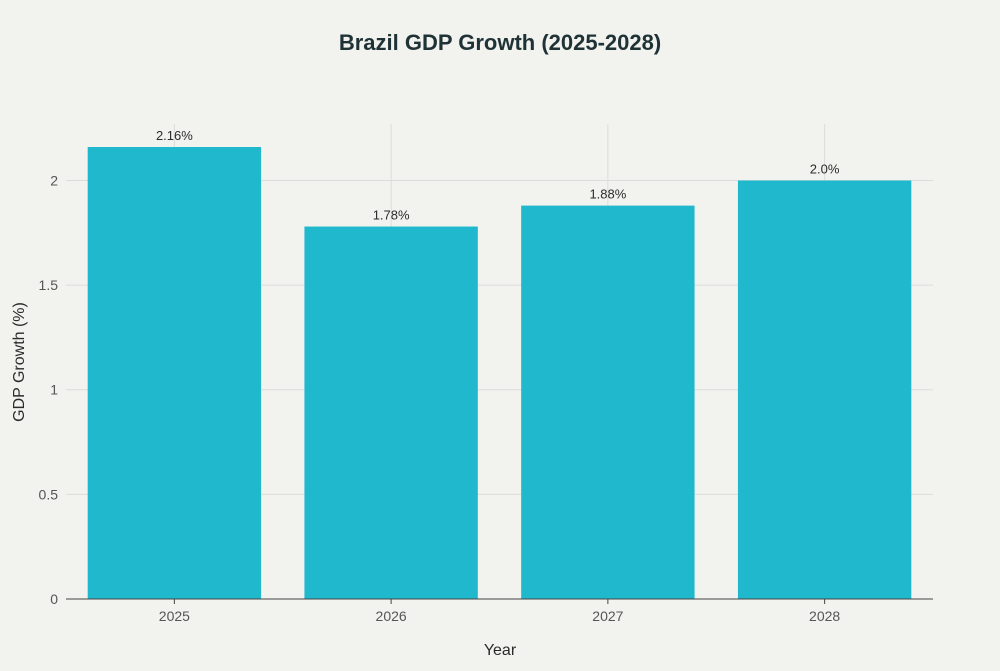  Describe the element at coordinates (391, 215) in the screenshot. I see `data-label-2026: 1.78%` at that location.